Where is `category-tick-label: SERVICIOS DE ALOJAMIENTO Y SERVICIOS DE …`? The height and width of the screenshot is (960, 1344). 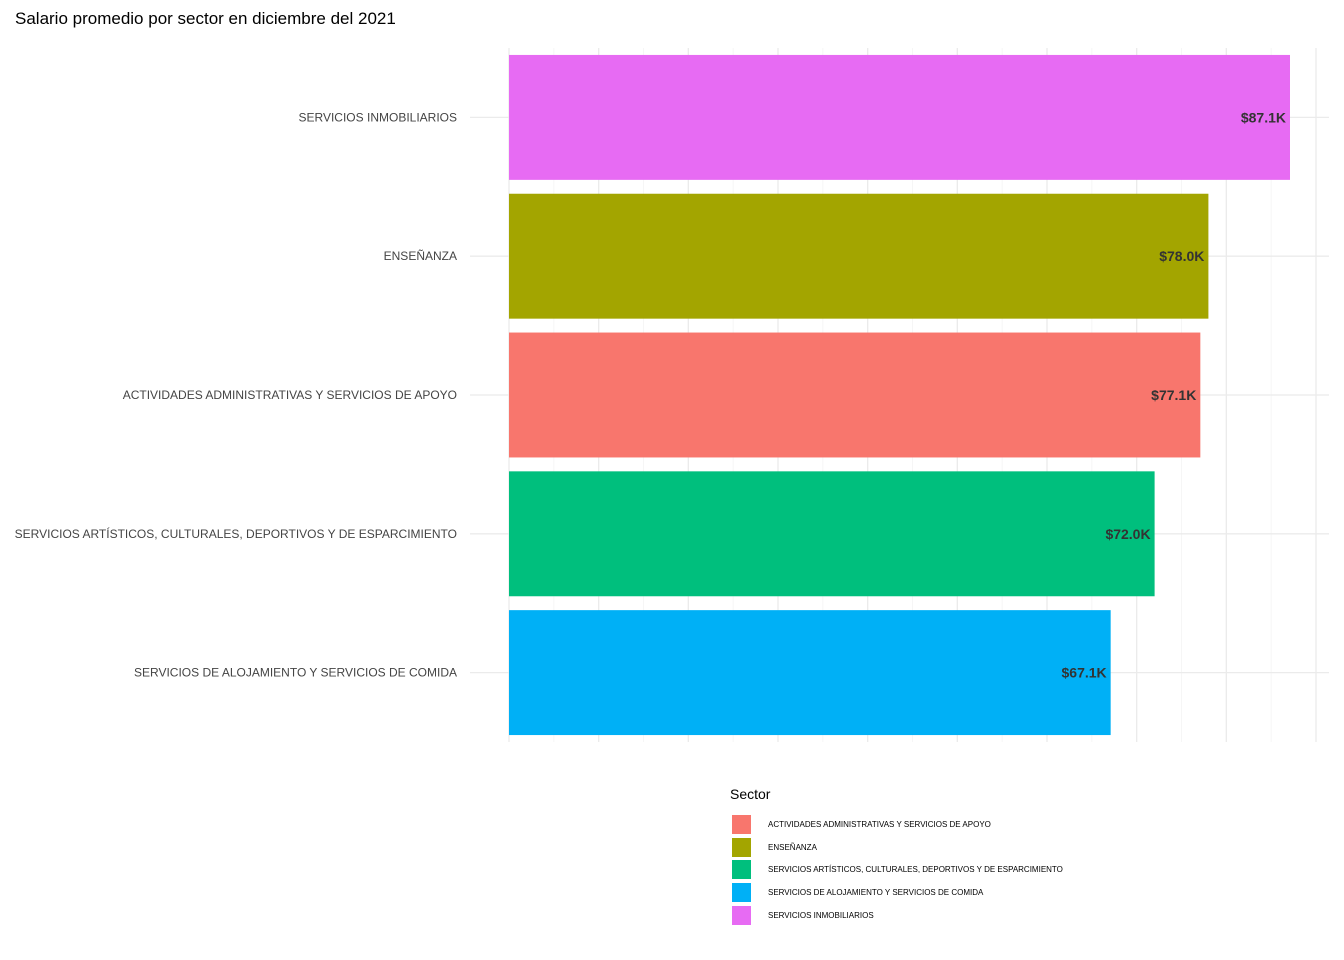 category-tick-label: SERVICIOS DE ALOJAMIENTO Y SERVICIOS DE … is located at coordinates (295, 673).